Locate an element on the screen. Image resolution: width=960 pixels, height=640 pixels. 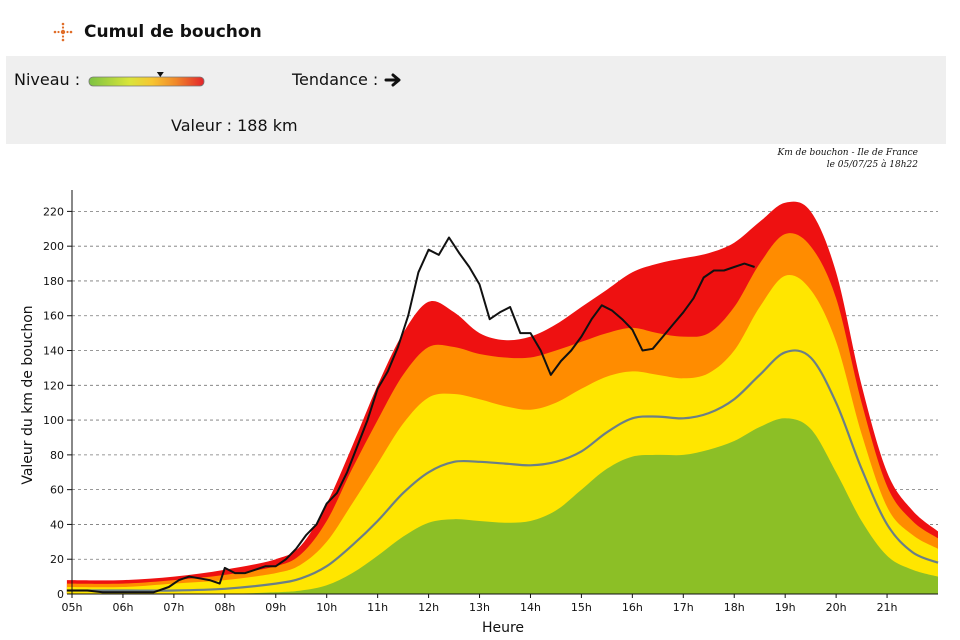
y-tick-label: 100 is located at coordinates (53, 420).